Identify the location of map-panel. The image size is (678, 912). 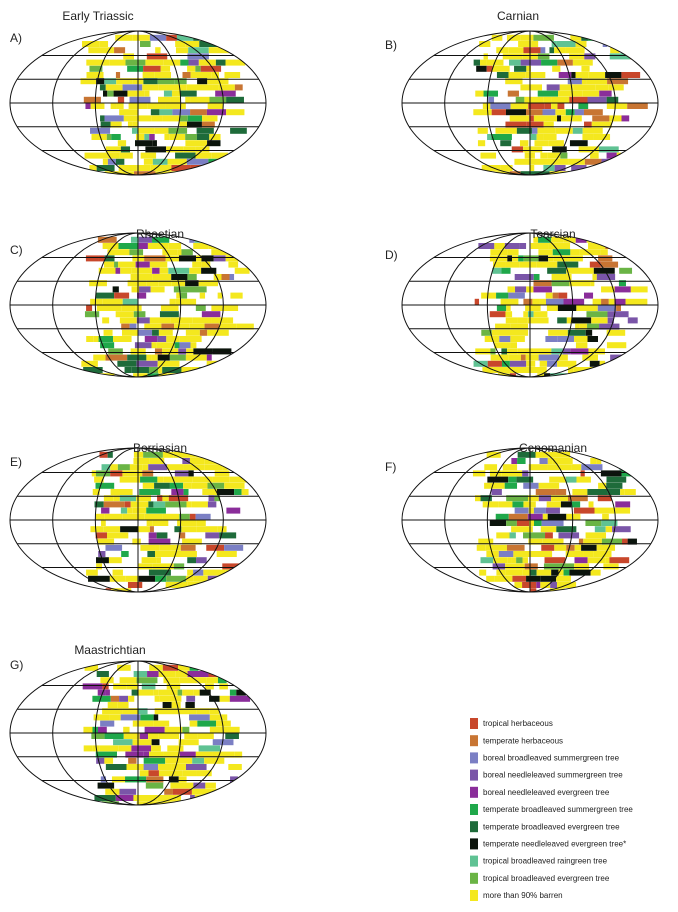
(166, 104).